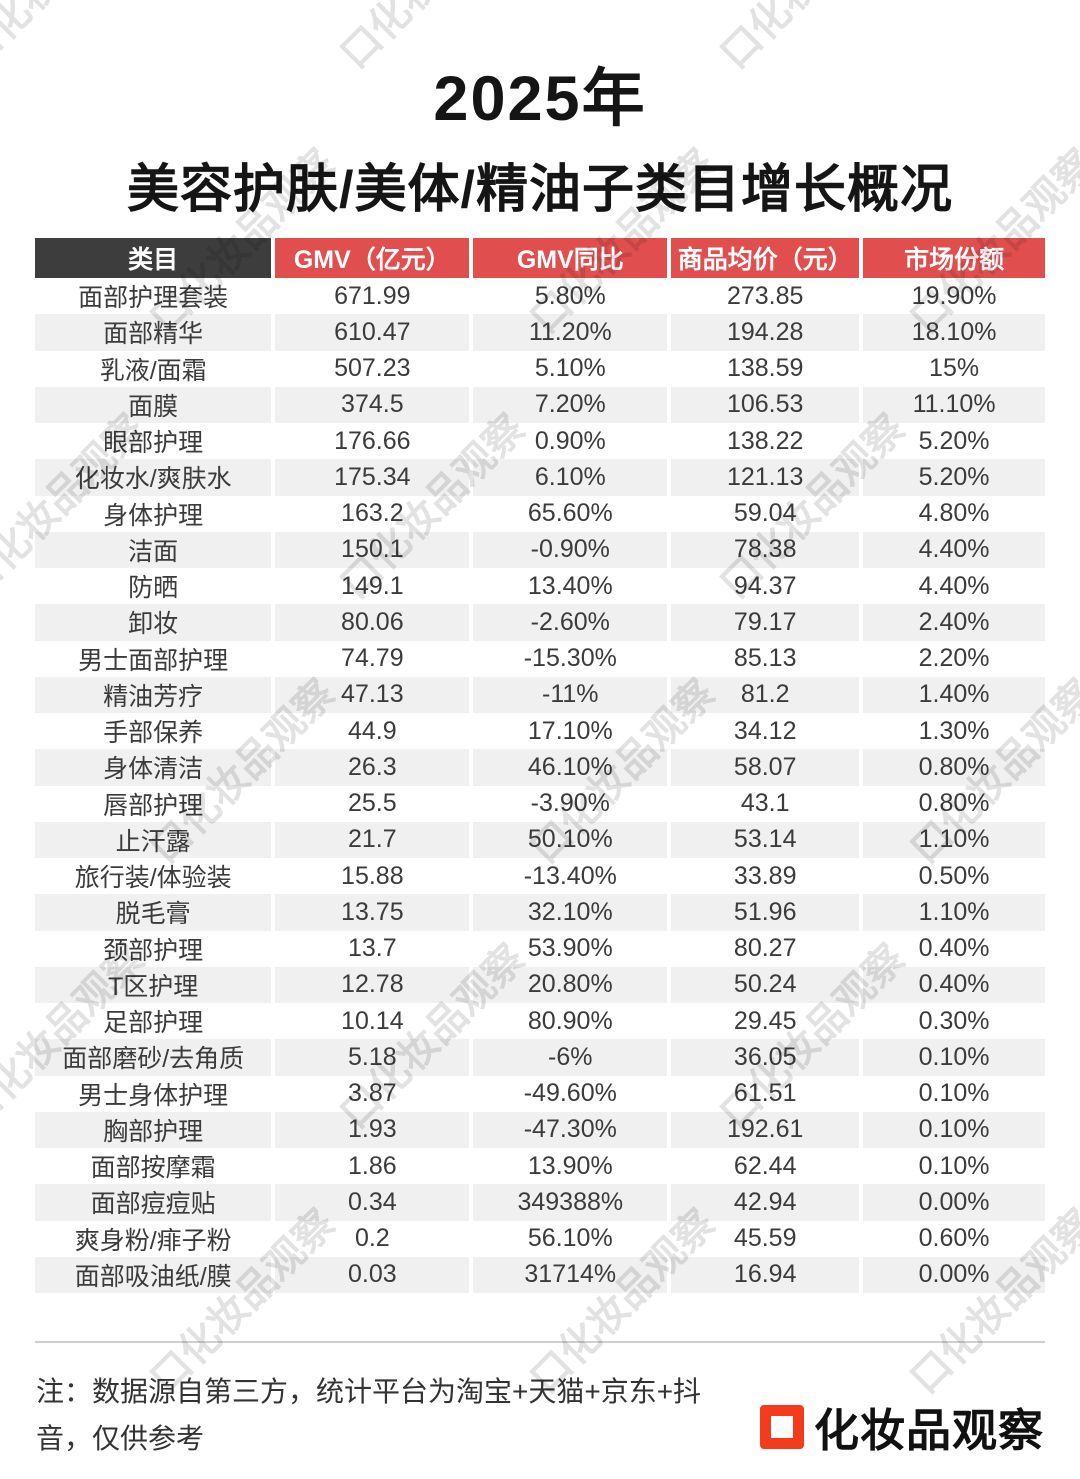 This screenshot has width=1080, height=1479. I want to click on cell-gmv-yoy: 53.90%, so click(569, 948).